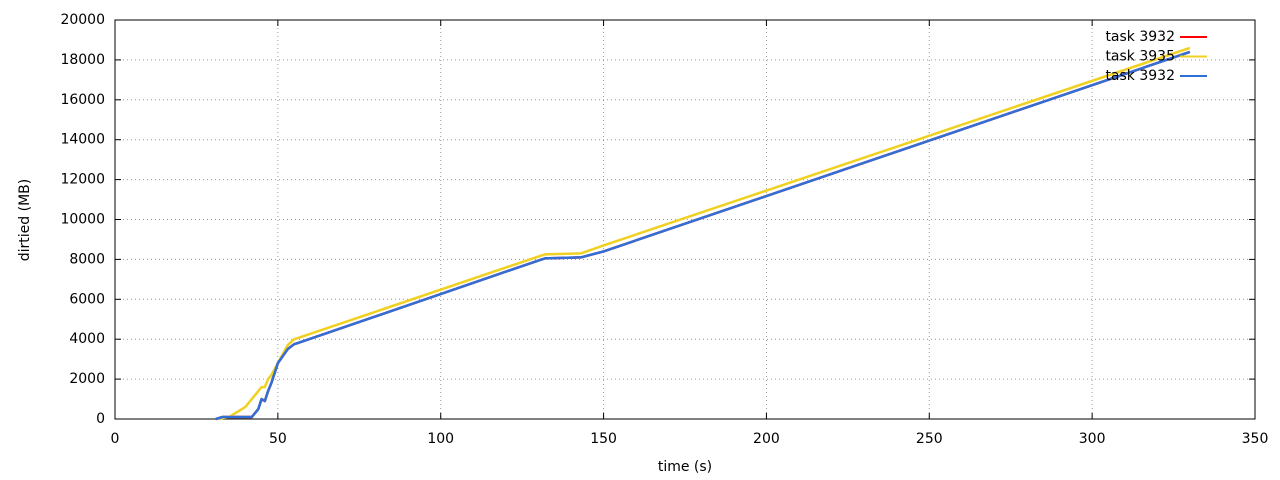 This screenshot has height=480, width=1280. What do you see at coordinates (603, 439) in the screenshot?
I see `x-tick-label: 150` at bounding box center [603, 439].